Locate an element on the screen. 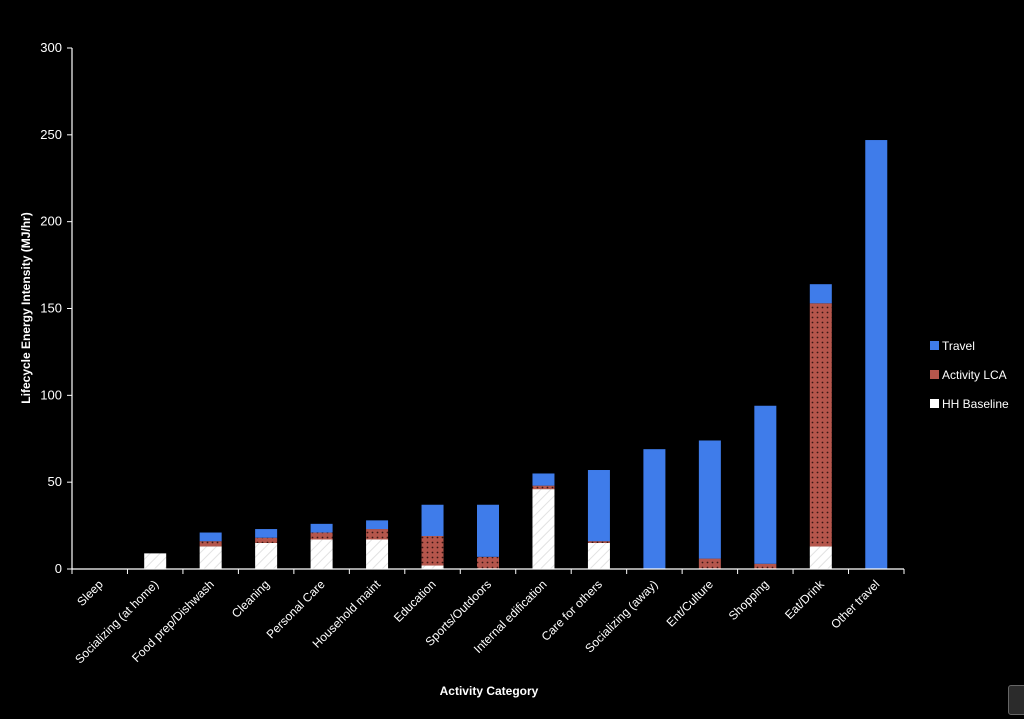  bar-travel-sports-outdoors is located at coordinates (488, 530).